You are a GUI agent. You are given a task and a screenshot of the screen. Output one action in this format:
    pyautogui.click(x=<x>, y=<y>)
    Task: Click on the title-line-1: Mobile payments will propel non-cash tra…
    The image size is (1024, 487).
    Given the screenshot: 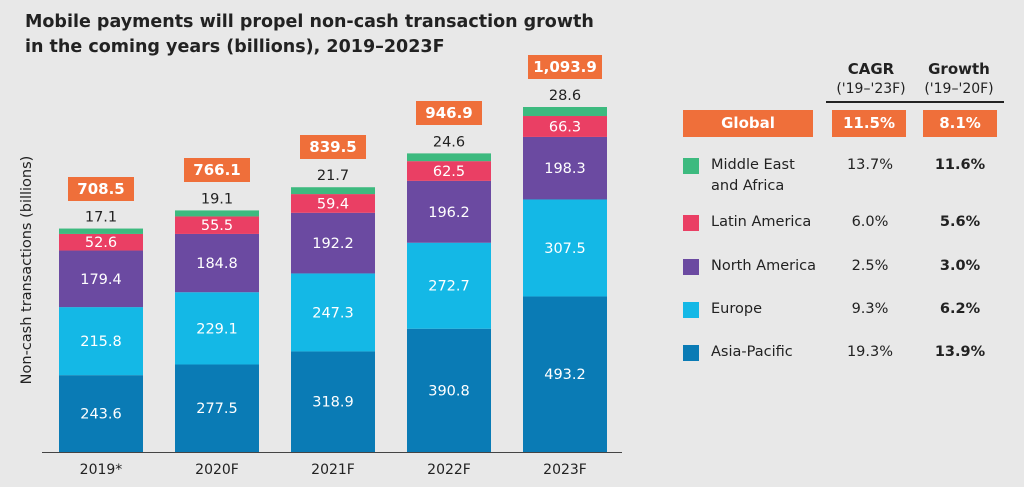 What is the action you would take?
    pyautogui.click(x=309, y=22)
    